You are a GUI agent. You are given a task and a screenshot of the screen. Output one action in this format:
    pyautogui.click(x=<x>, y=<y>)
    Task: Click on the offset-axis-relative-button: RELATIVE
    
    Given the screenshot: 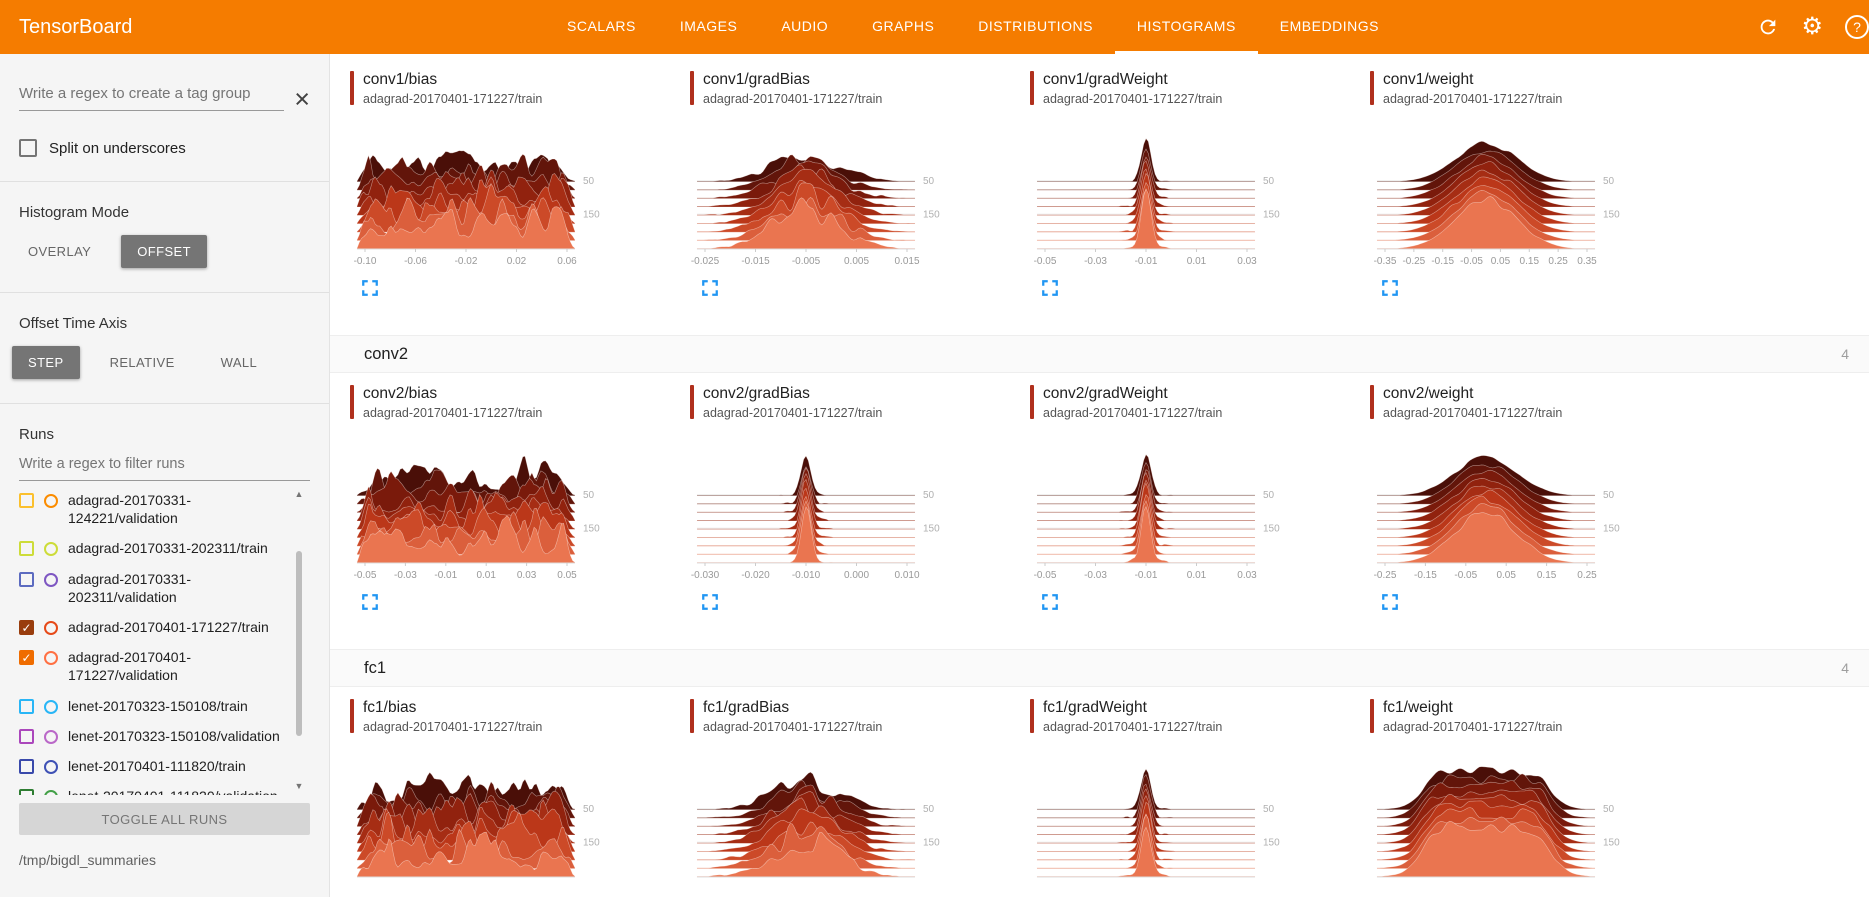 What is the action you would take?
    pyautogui.click(x=142, y=362)
    